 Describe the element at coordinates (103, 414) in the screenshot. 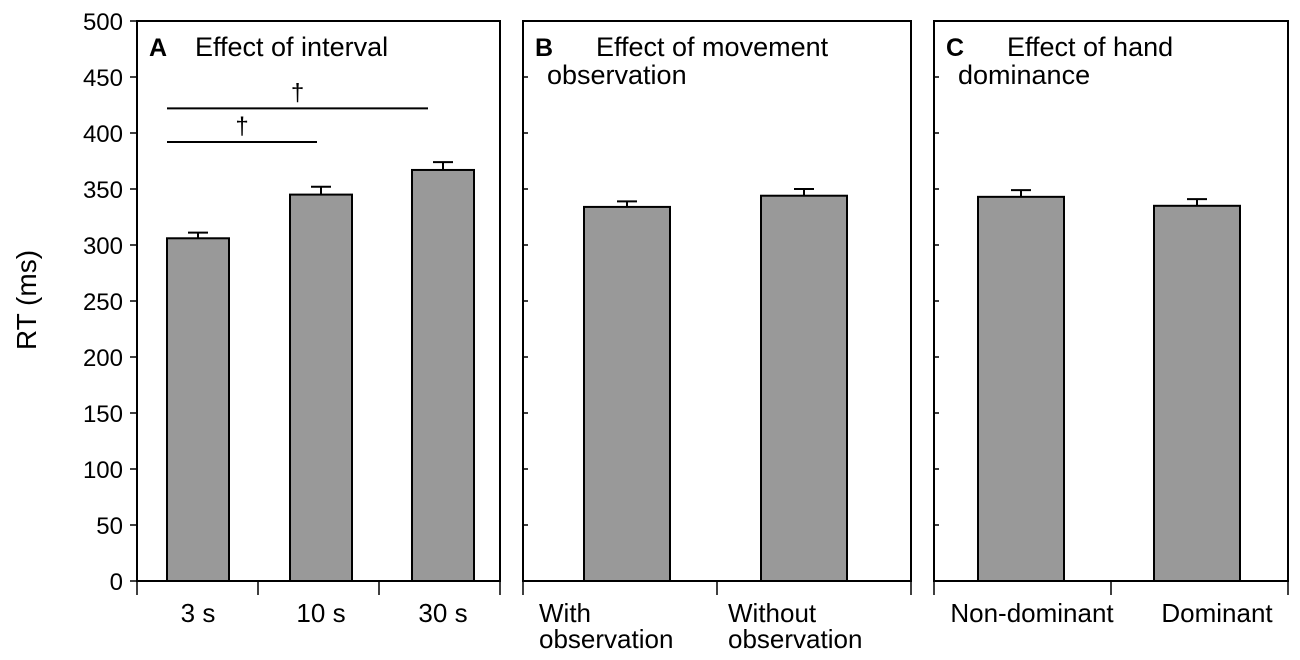

I see `y-tick-label: 150` at that location.